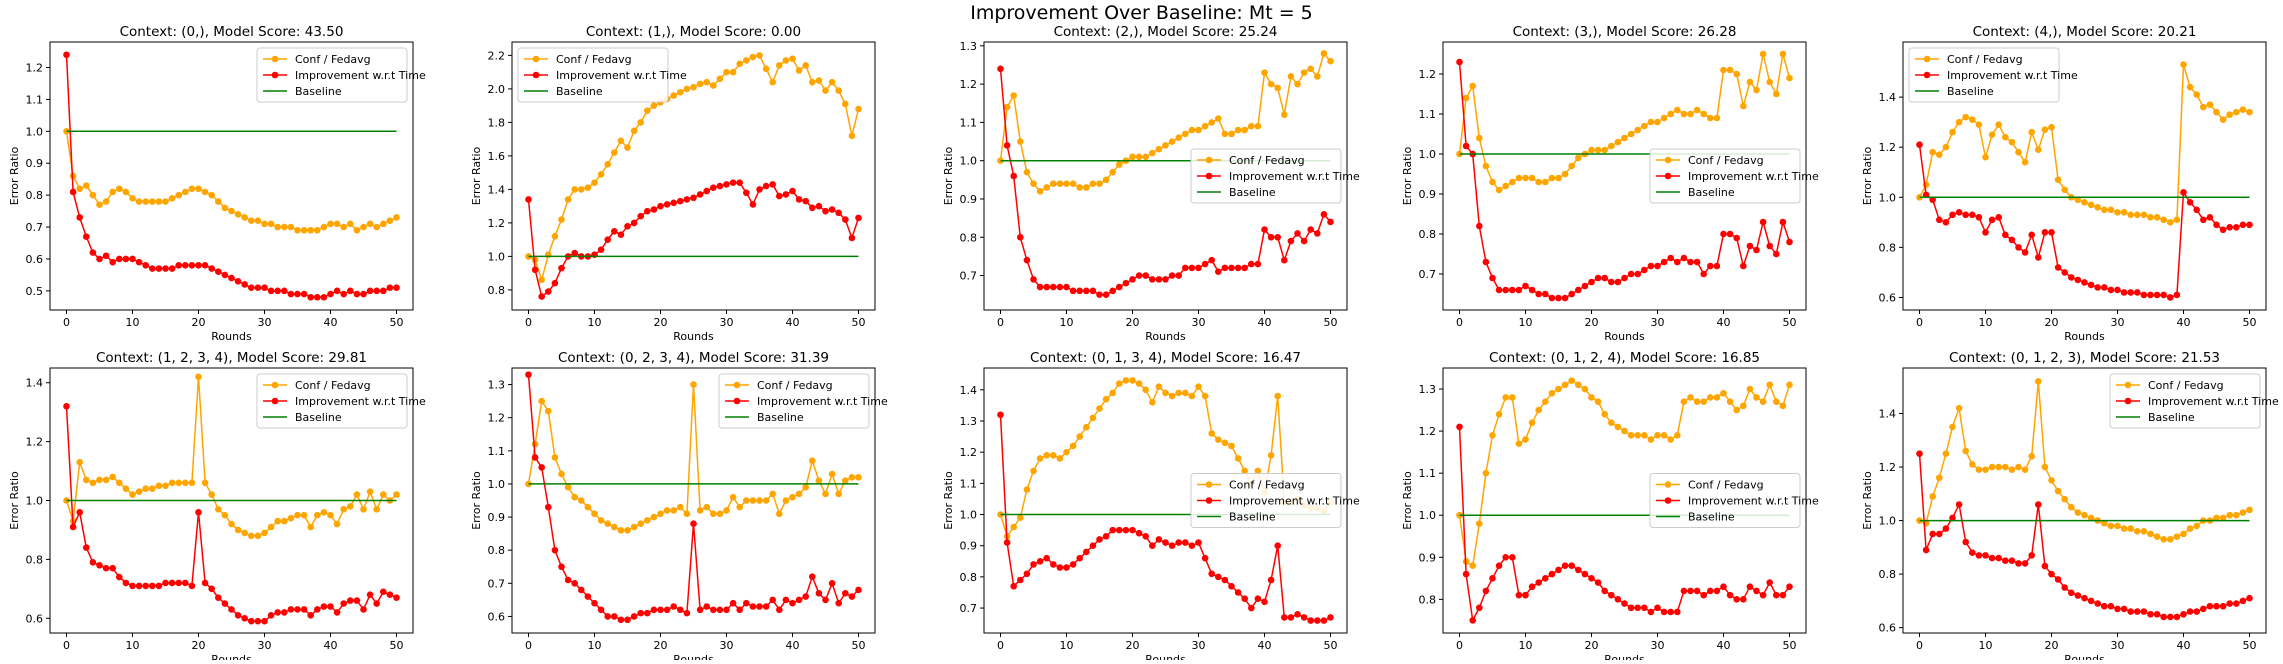  Describe the element at coordinates (969, 608) in the screenshot. I see `y-tick-label: 0.7` at that location.